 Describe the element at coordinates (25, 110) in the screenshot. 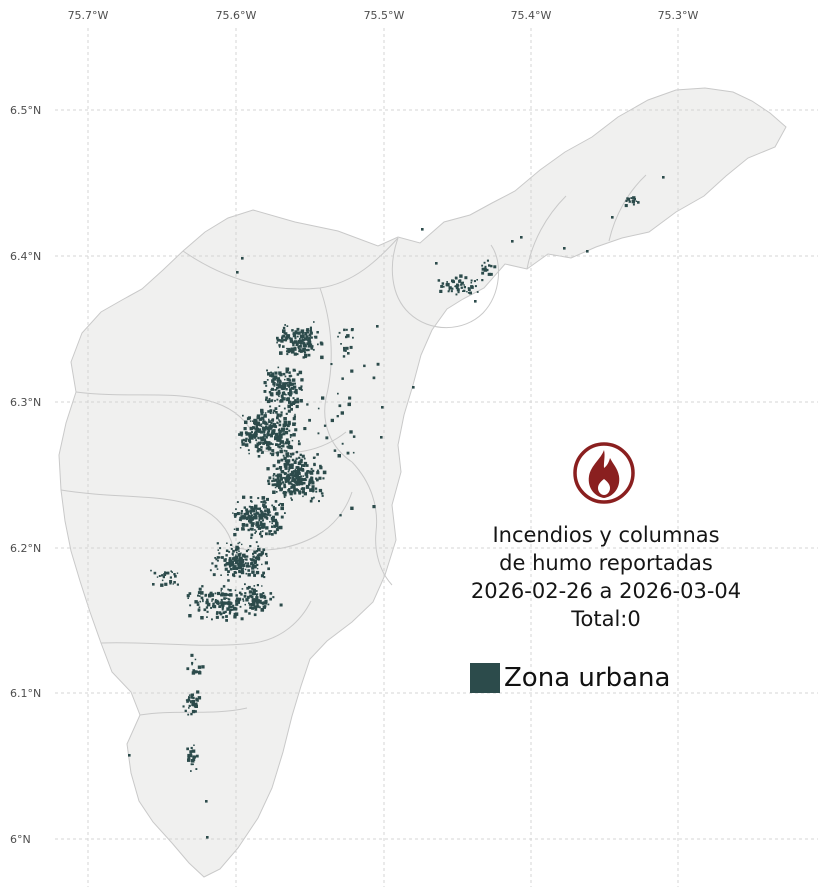

I see `lat-tick-label: 6.5°N` at that location.